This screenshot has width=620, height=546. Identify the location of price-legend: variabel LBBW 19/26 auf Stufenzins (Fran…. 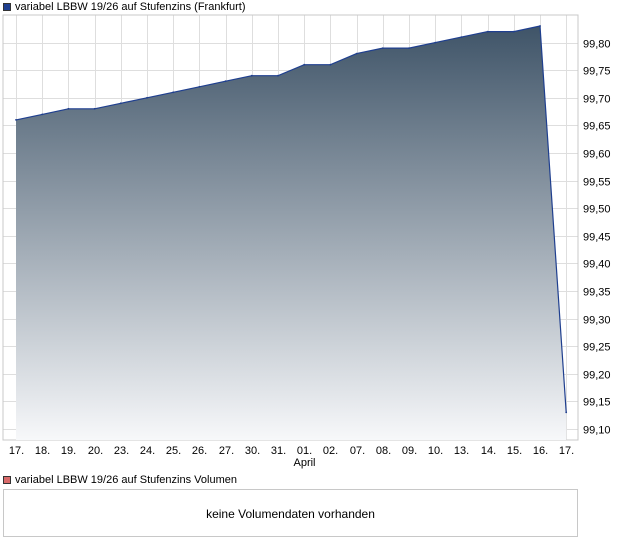
(124, 7).